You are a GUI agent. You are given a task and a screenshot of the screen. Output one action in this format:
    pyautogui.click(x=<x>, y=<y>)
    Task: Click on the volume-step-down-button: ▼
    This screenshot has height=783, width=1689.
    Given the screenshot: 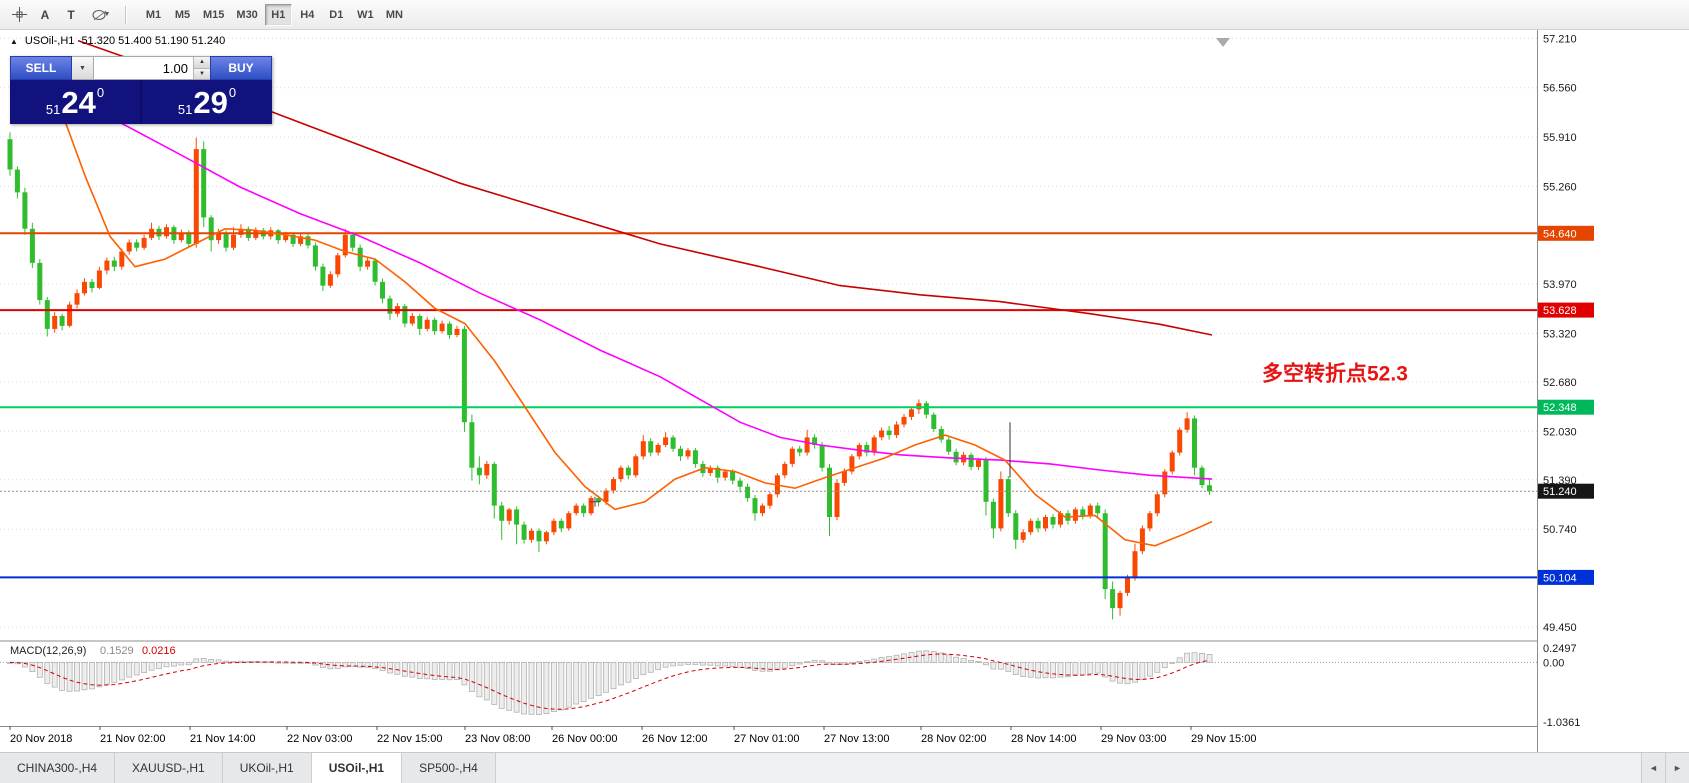 What is the action you would take?
    pyautogui.click(x=202, y=73)
    